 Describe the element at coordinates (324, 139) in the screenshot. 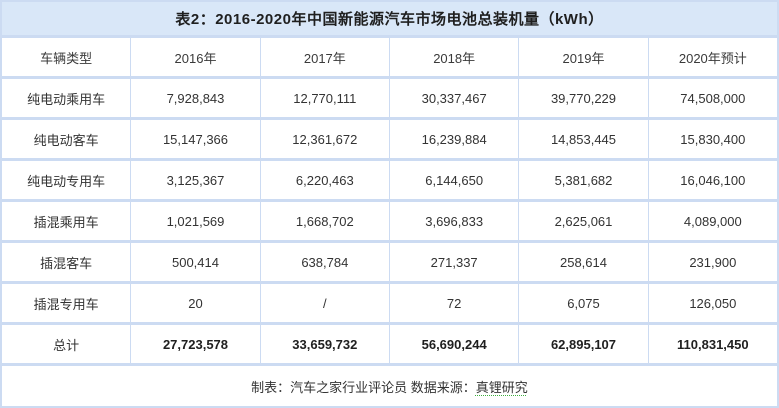

I see `cell-value: 12,361,672` at that location.